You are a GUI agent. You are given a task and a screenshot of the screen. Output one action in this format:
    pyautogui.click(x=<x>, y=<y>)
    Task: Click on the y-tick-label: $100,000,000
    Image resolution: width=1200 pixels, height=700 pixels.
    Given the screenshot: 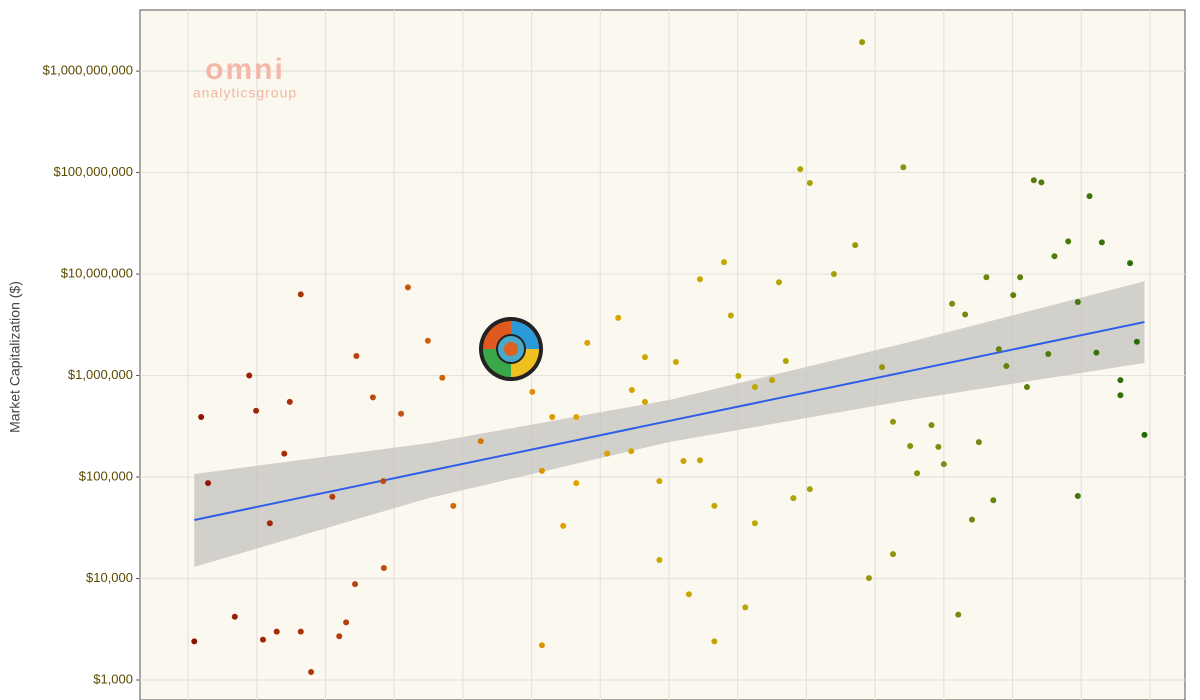 What is the action you would take?
    pyautogui.click(x=93, y=171)
    